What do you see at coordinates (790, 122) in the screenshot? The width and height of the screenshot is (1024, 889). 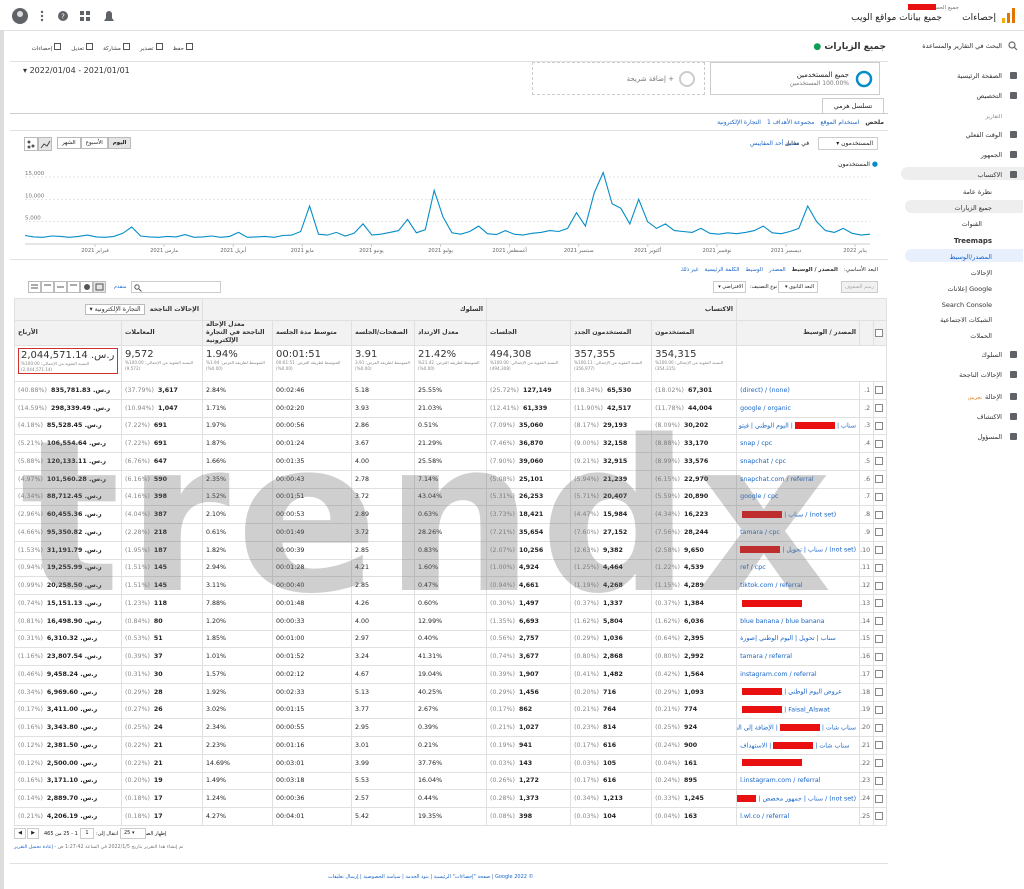 I see `explorer-tab: مجموعة الأهداف 1` at bounding box center [790, 122].